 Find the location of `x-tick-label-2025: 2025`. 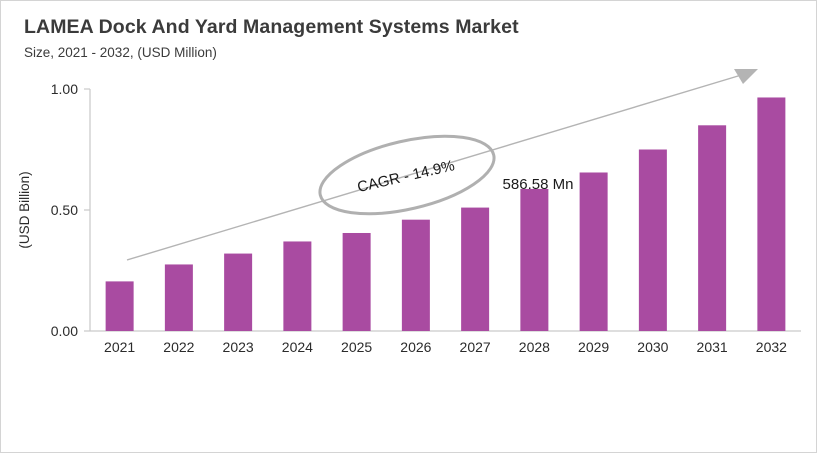

x-tick-label-2025: 2025 is located at coordinates (356, 347).